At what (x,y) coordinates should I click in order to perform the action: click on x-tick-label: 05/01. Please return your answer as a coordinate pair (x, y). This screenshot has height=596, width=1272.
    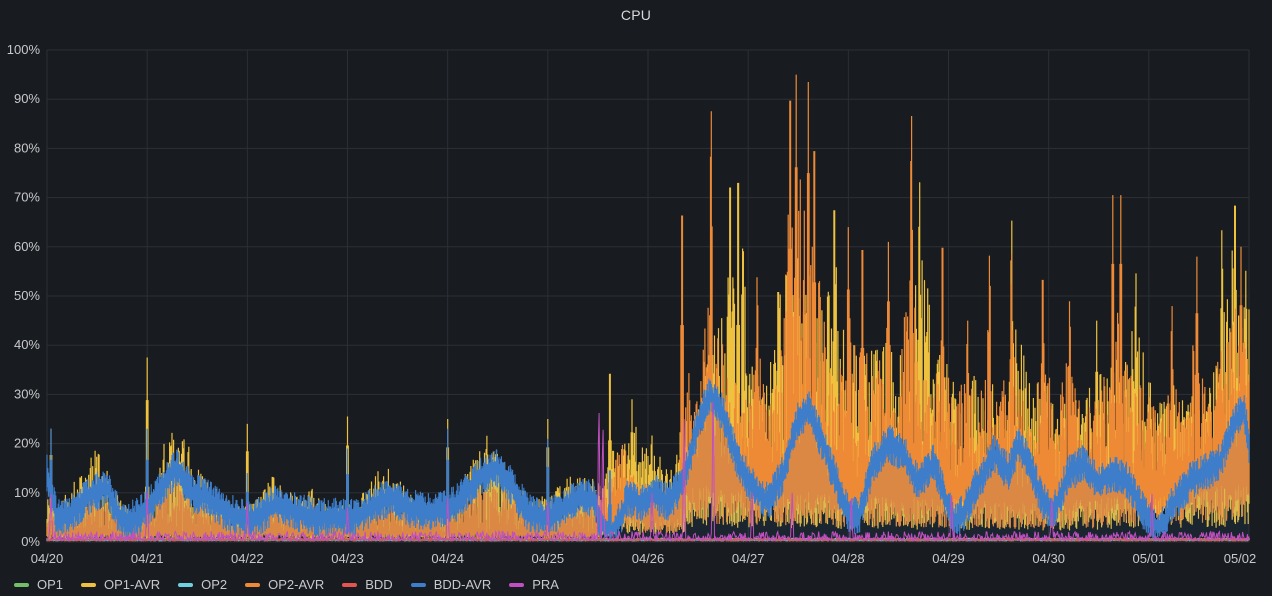
    Looking at the image, I should click on (1149, 558).